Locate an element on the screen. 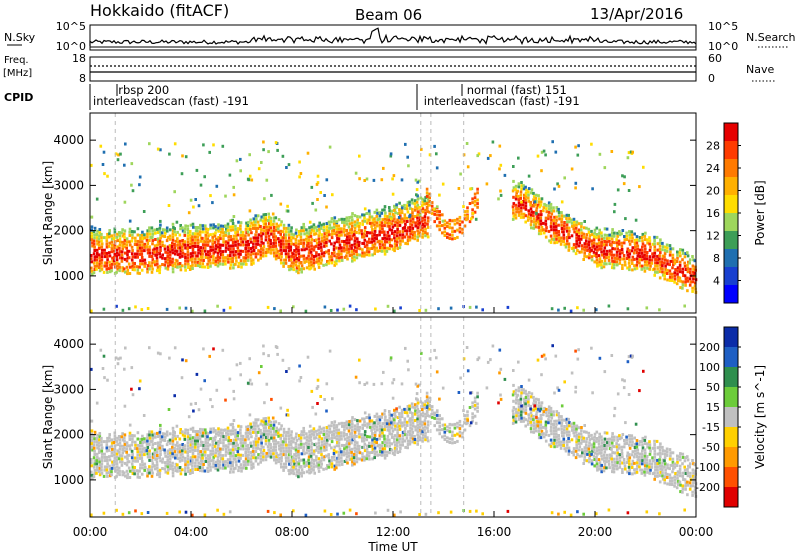 Image resolution: width=800 pixels, height=554 pixels. cpid-entry: interleavedscan (fast) -191 is located at coordinates (502, 101).